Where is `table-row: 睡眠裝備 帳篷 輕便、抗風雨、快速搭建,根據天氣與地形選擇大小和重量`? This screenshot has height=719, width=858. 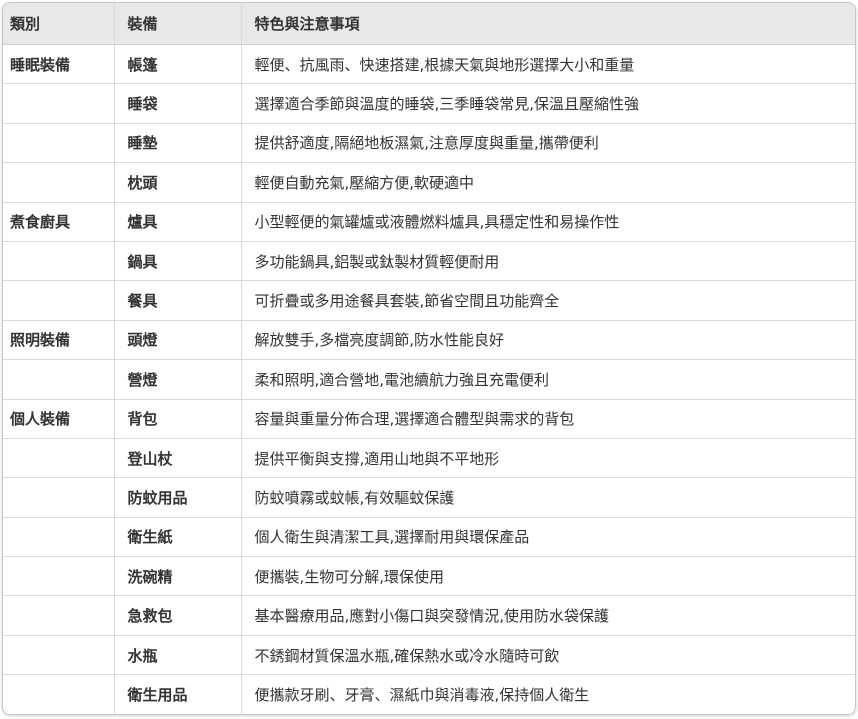 table-row: 睡眠裝備 帳篷 輕便、抗風雨、快速搭建,根據天氣與地形選擇大小和重量 is located at coordinates (429, 64).